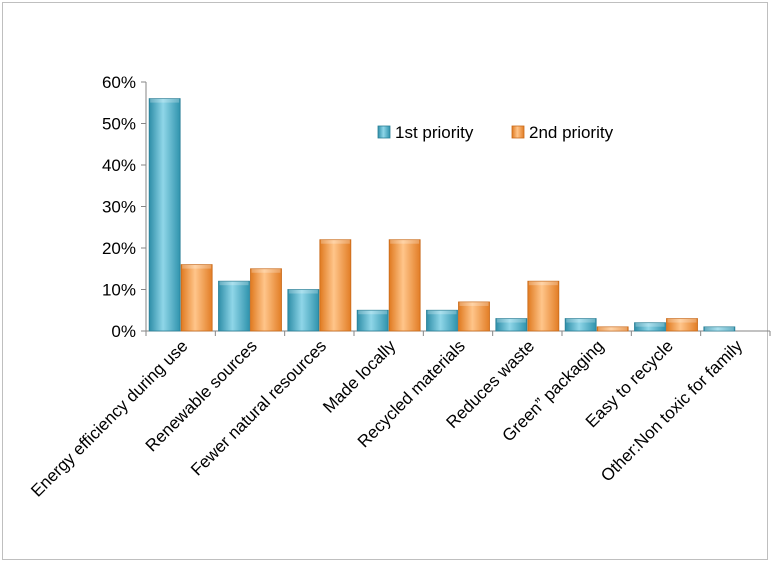  I want to click on y-tick-label: 0%, so click(123, 331).